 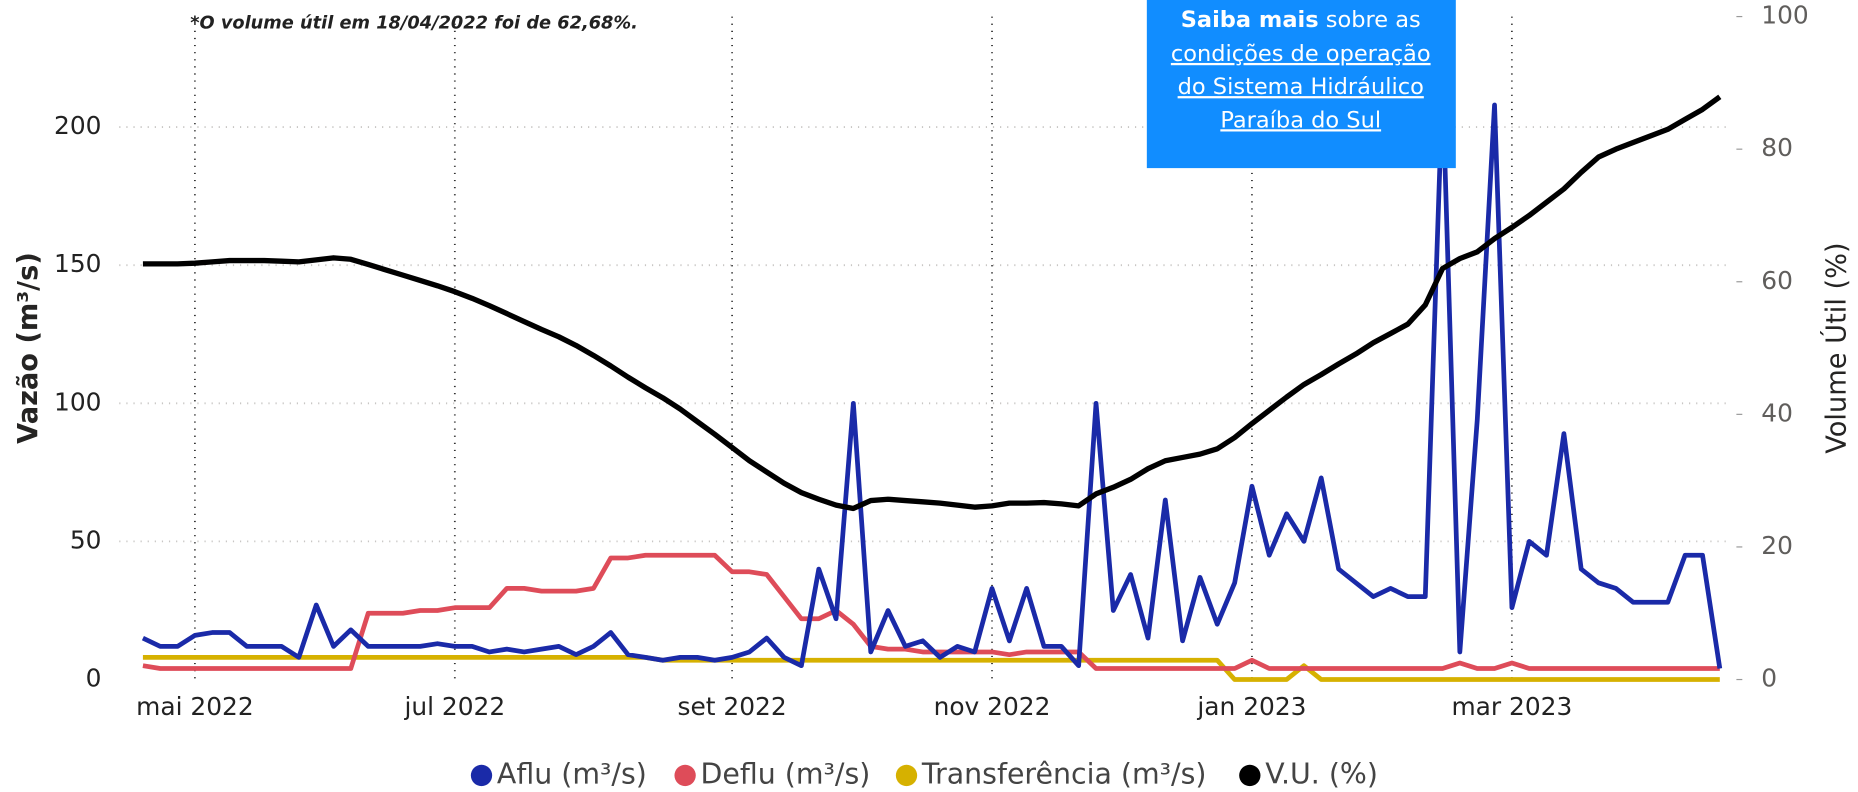 What do you see at coordinates (77, 401) in the screenshot?
I see `y-tick-label: 100` at bounding box center [77, 401].